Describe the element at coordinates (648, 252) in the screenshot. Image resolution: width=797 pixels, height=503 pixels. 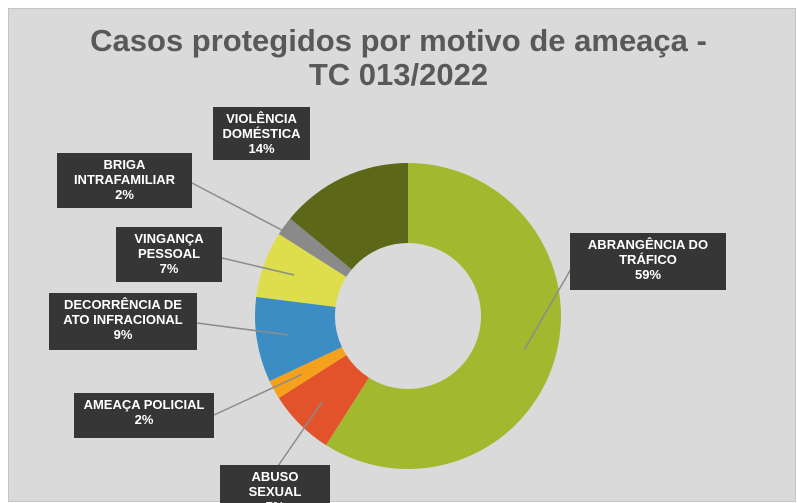
I see `label-category: ABRANGÊNCIA DO TRÁFICO` at that location.